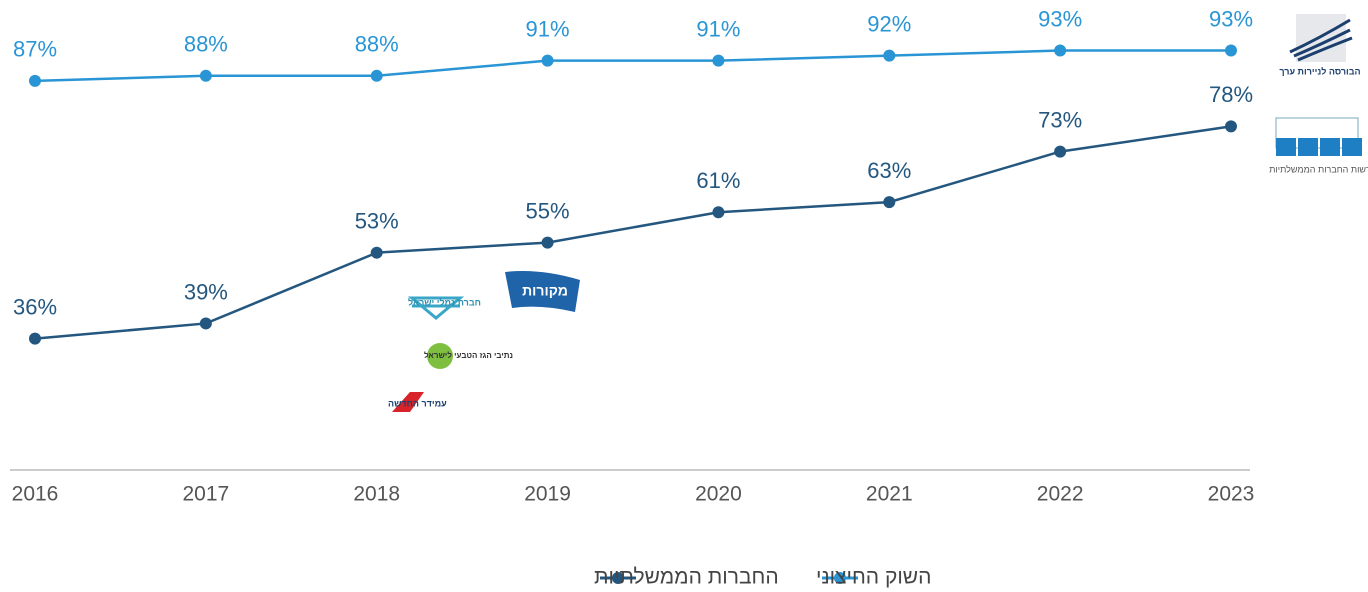  What do you see at coordinates (1231, 494) in the screenshot?
I see `x-tick-label: 2023` at bounding box center [1231, 494].